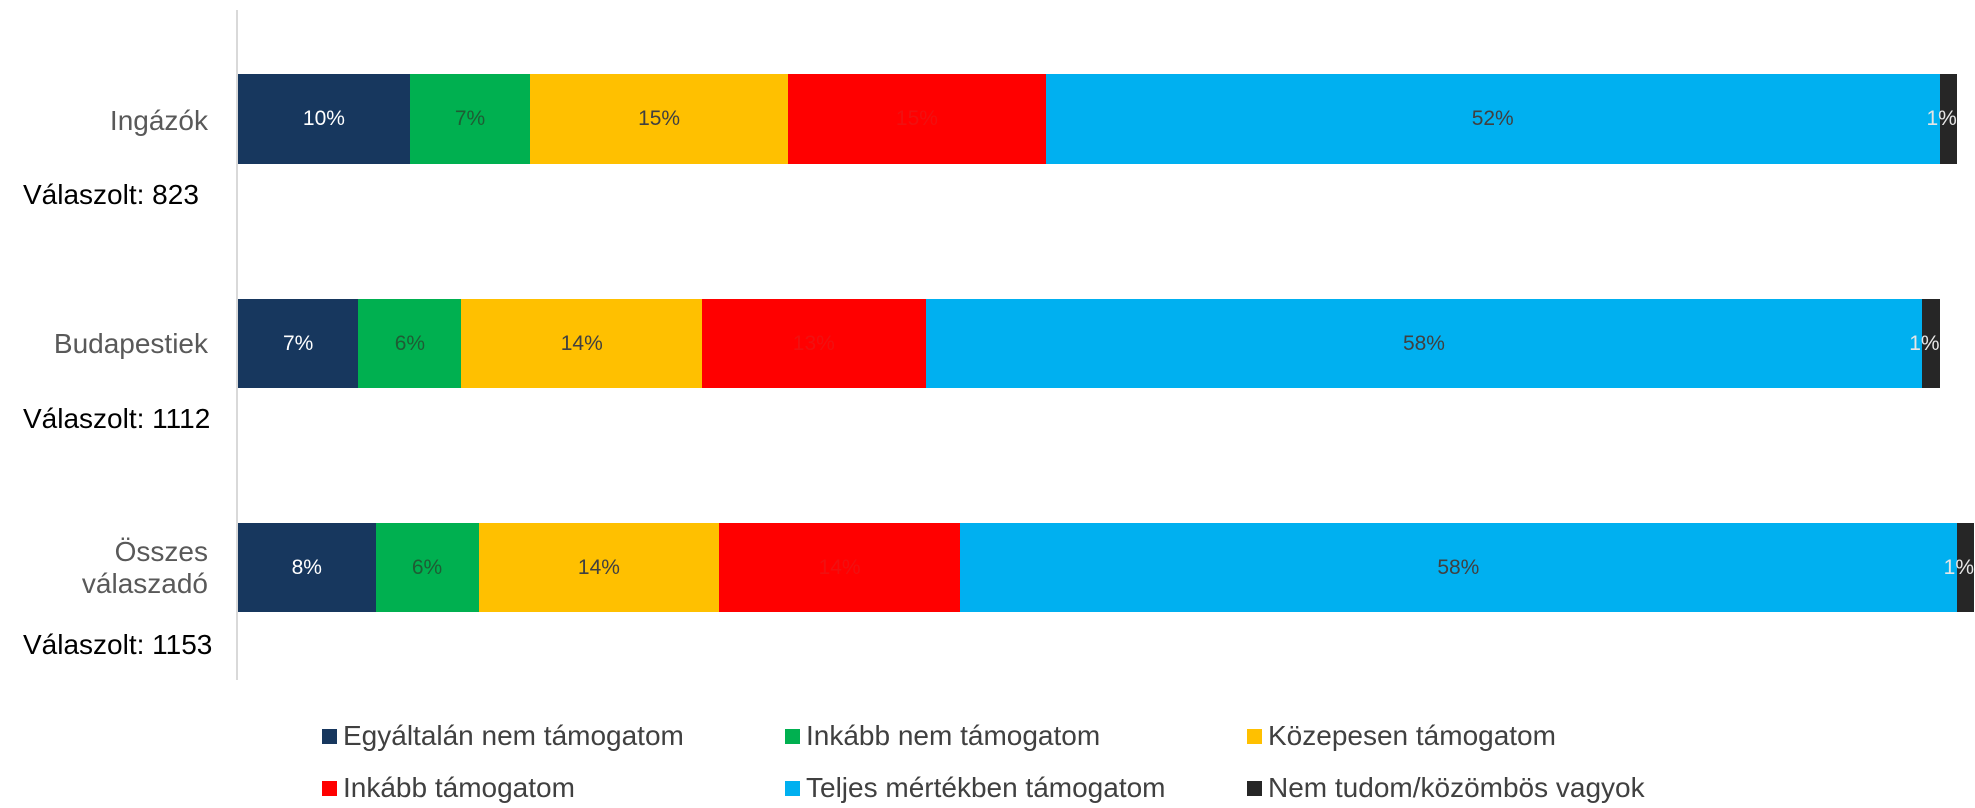 The height and width of the screenshot is (808, 1975). What do you see at coordinates (1412, 735) in the screenshot?
I see `legend-label: Közepesen támogatom` at bounding box center [1412, 735].